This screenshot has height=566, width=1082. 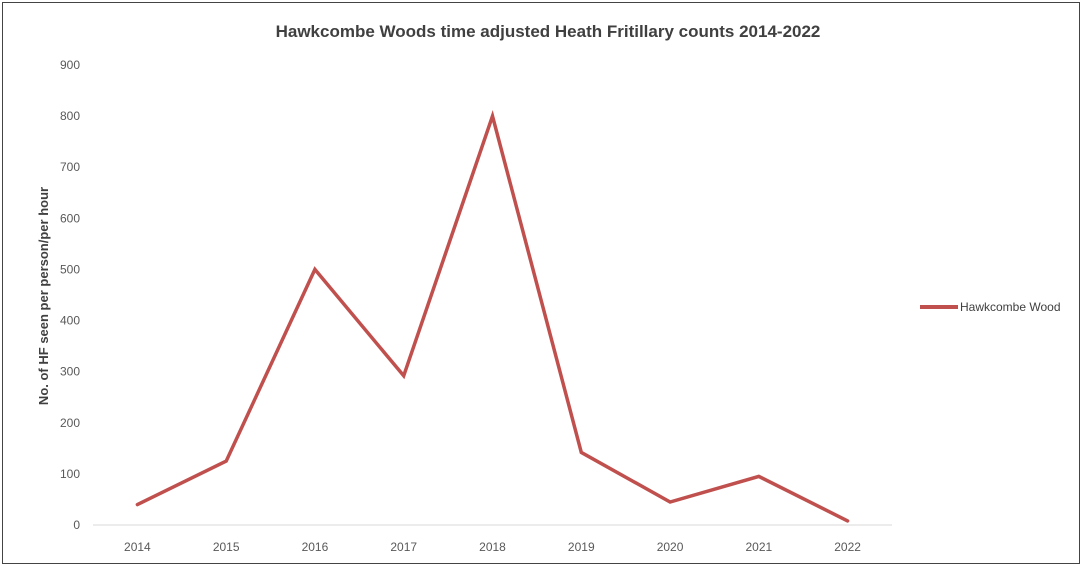 I want to click on y-tick-label-900: 900, so click(x=70, y=65).